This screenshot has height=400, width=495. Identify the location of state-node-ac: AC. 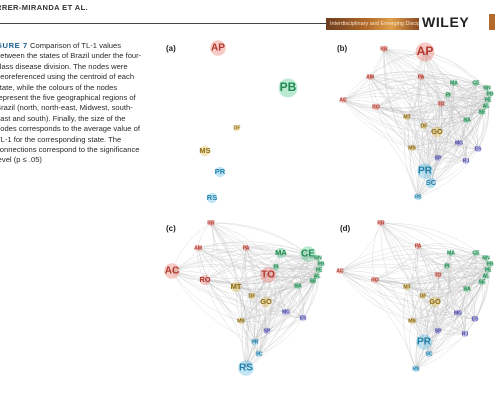
(343, 99).